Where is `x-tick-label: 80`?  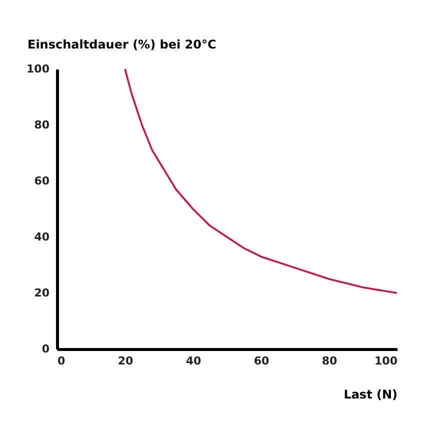 x-tick-label: 80 is located at coordinates (330, 361).